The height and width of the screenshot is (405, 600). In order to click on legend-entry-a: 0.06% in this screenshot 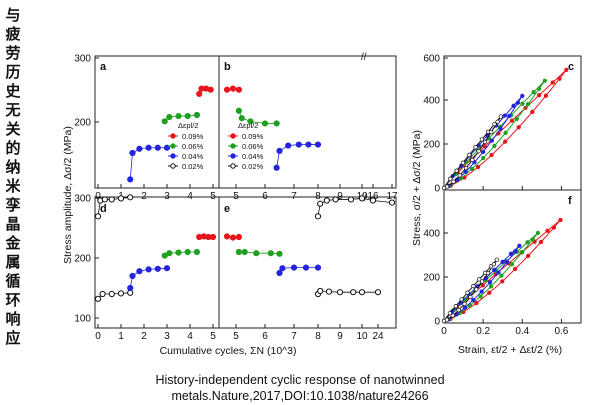, I will do `click(193, 146)`.